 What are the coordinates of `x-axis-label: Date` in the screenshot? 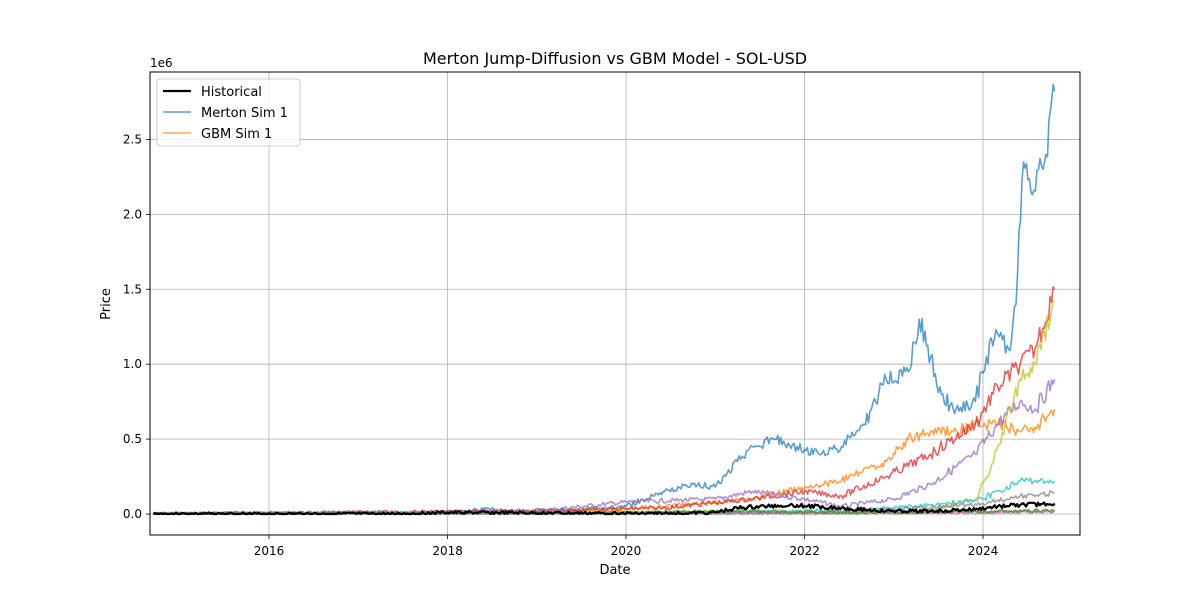 It's located at (614, 570).